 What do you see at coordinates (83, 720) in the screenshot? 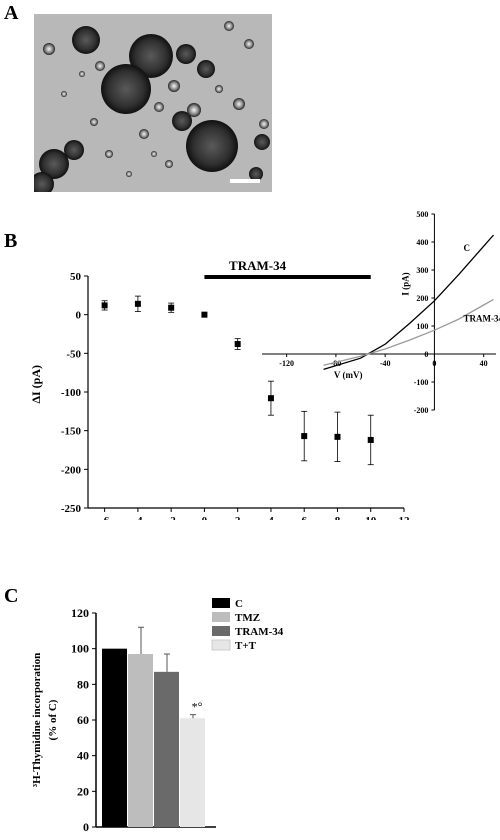
I see `bar-y-tick-label: 60` at bounding box center [83, 720].